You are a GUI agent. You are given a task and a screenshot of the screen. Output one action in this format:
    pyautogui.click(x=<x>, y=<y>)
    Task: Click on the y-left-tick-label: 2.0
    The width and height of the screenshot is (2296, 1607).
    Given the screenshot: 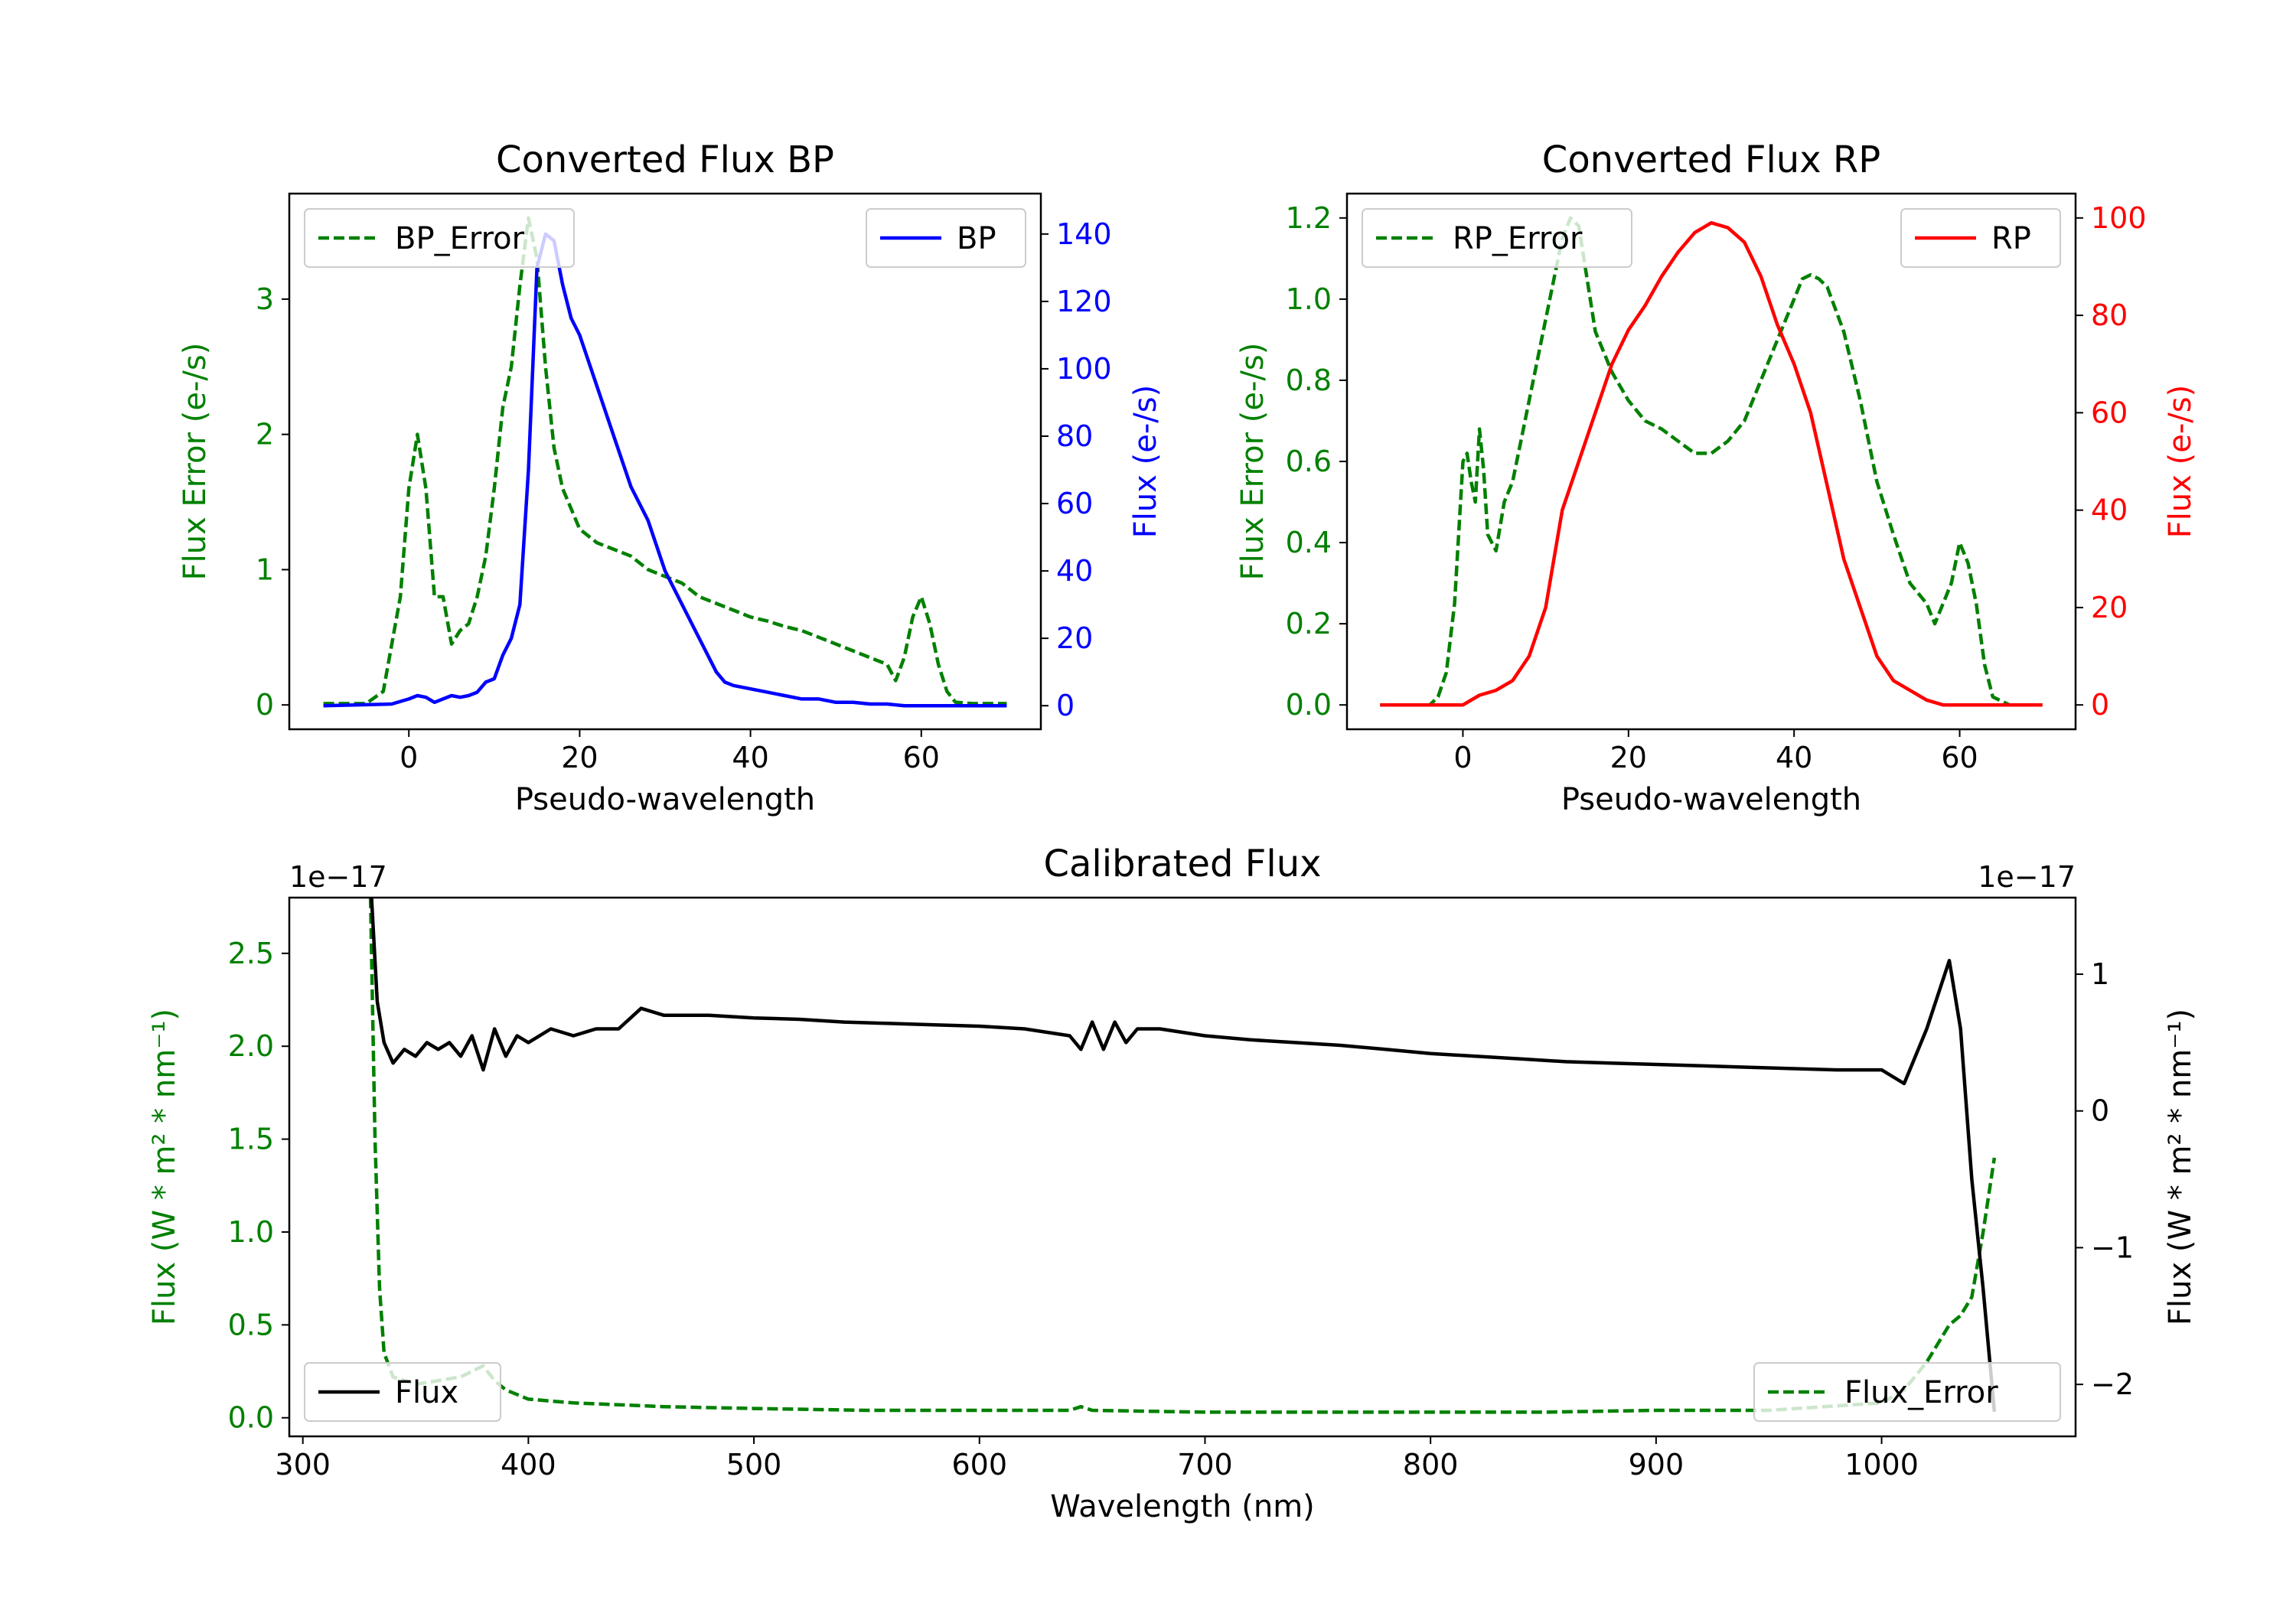 What is the action you would take?
    pyautogui.click(x=251, y=1046)
    